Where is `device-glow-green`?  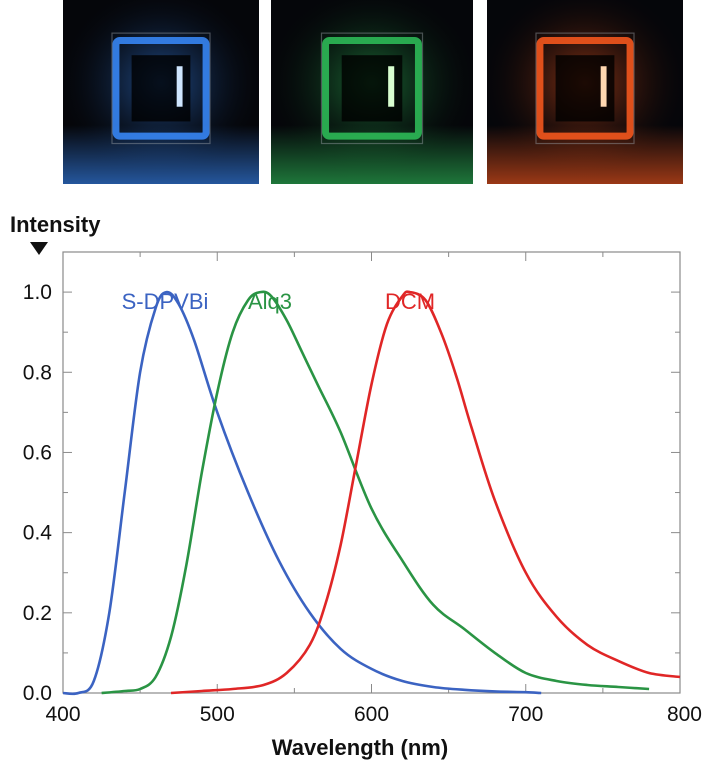 device-glow-green is located at coordinates (372, 92).